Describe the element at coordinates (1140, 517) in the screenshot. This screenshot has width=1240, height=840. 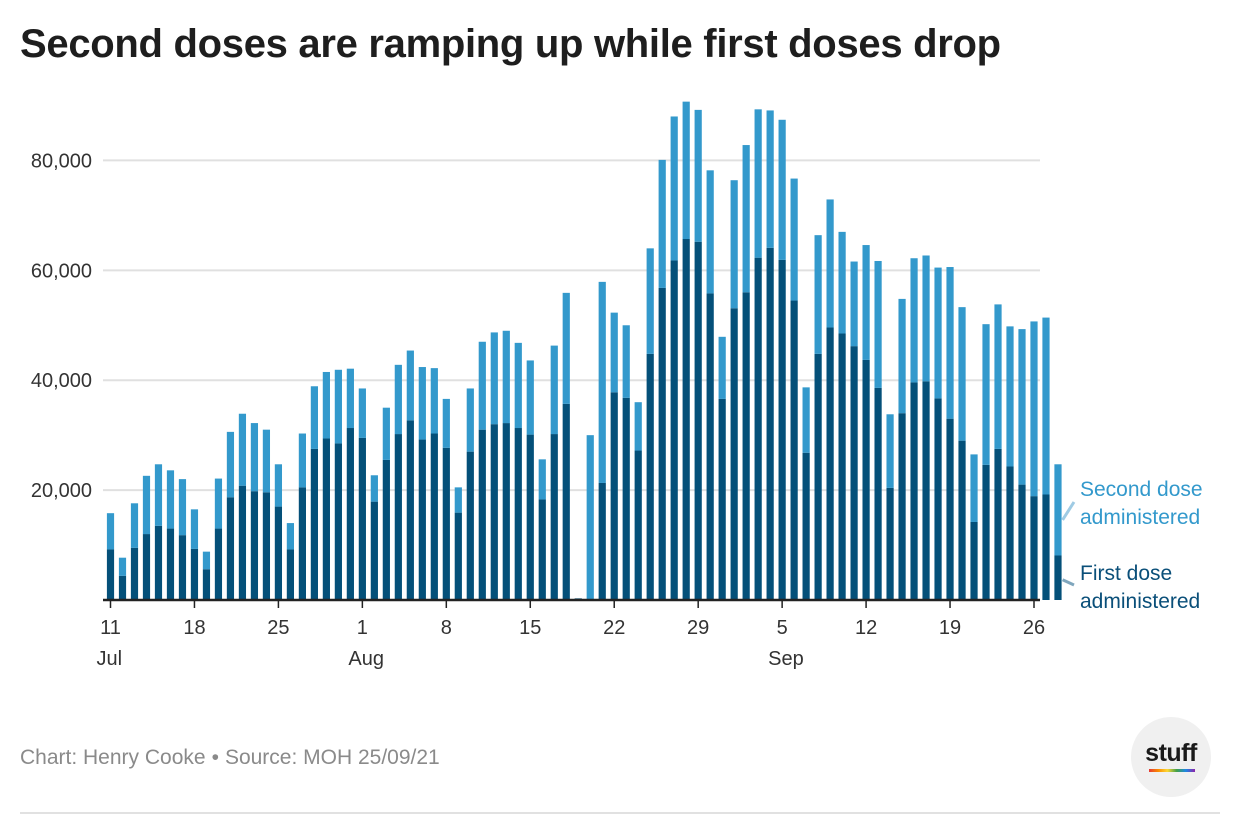
I see `legend-second-dose-line: administered` at that location.